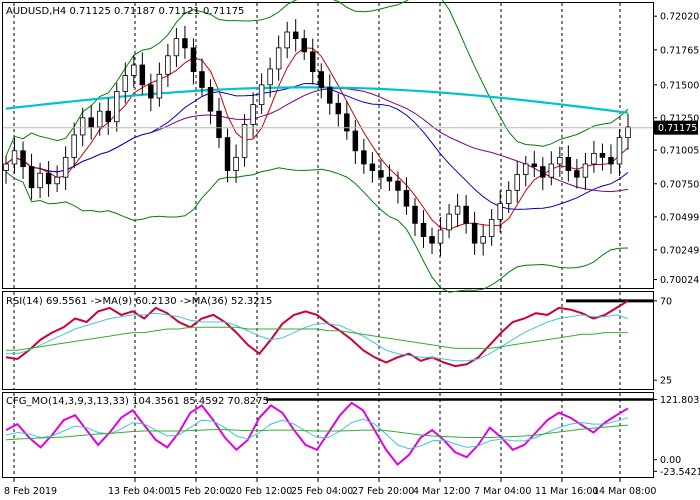 The height and width of the screenshot is (500, 700). I want to click on x-tick-label-4: 25 Feb 04:00, so click(322, 491).